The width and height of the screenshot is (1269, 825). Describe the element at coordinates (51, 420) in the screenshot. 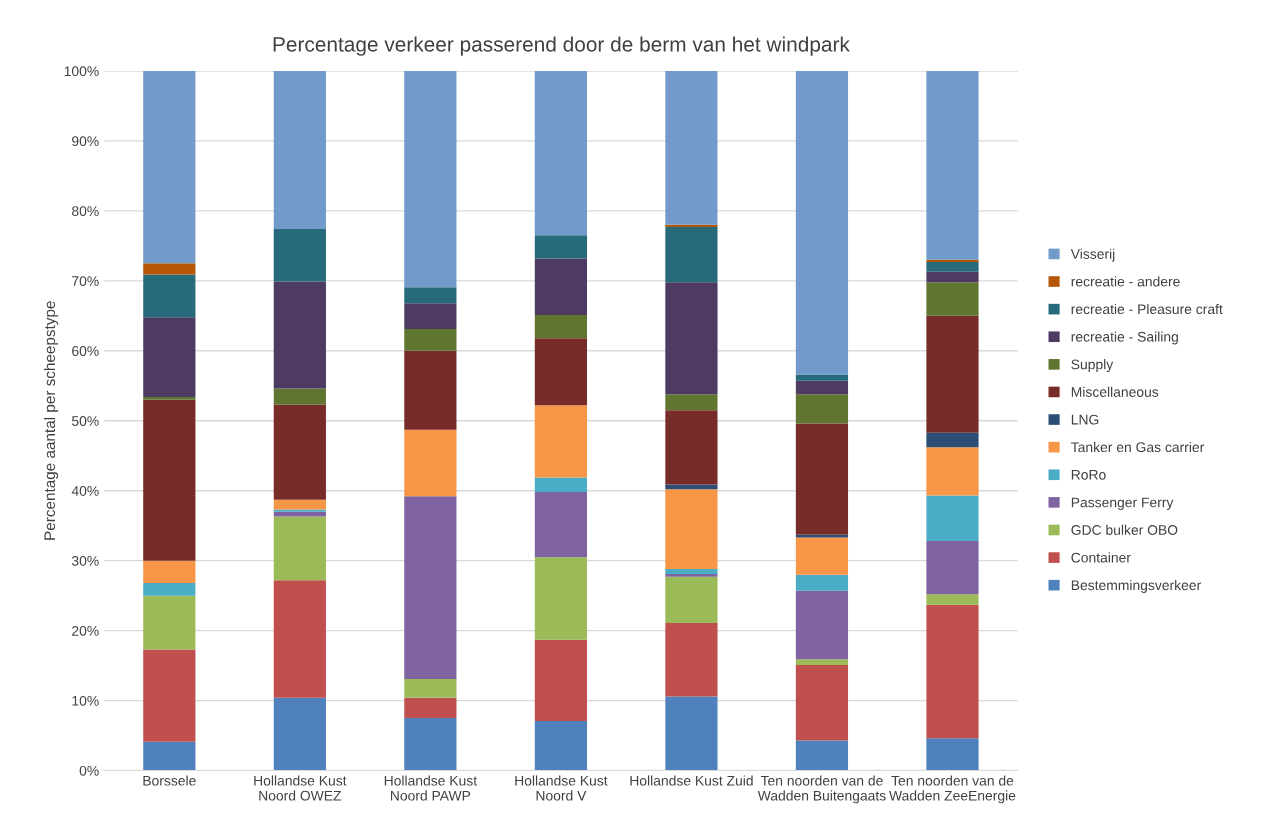

I see `y-axis-title: Percentage aantal per scheepstype` at that location.